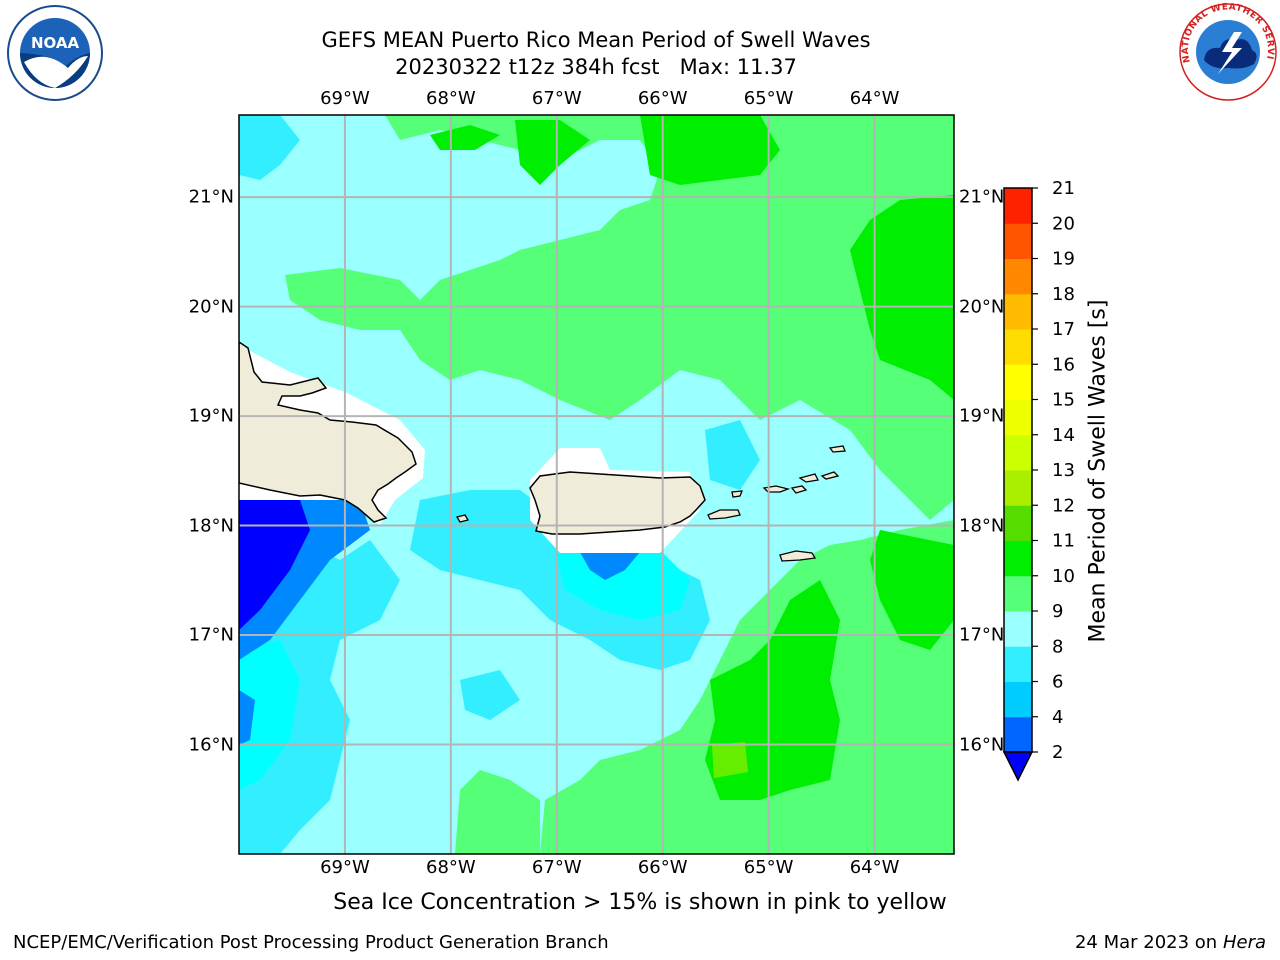 The width and height of the screenshot is (1280, 960). Describe the element at coordinates (982, 526) in the screenshot. I see `lat-tick-right: 18°N` at that location.